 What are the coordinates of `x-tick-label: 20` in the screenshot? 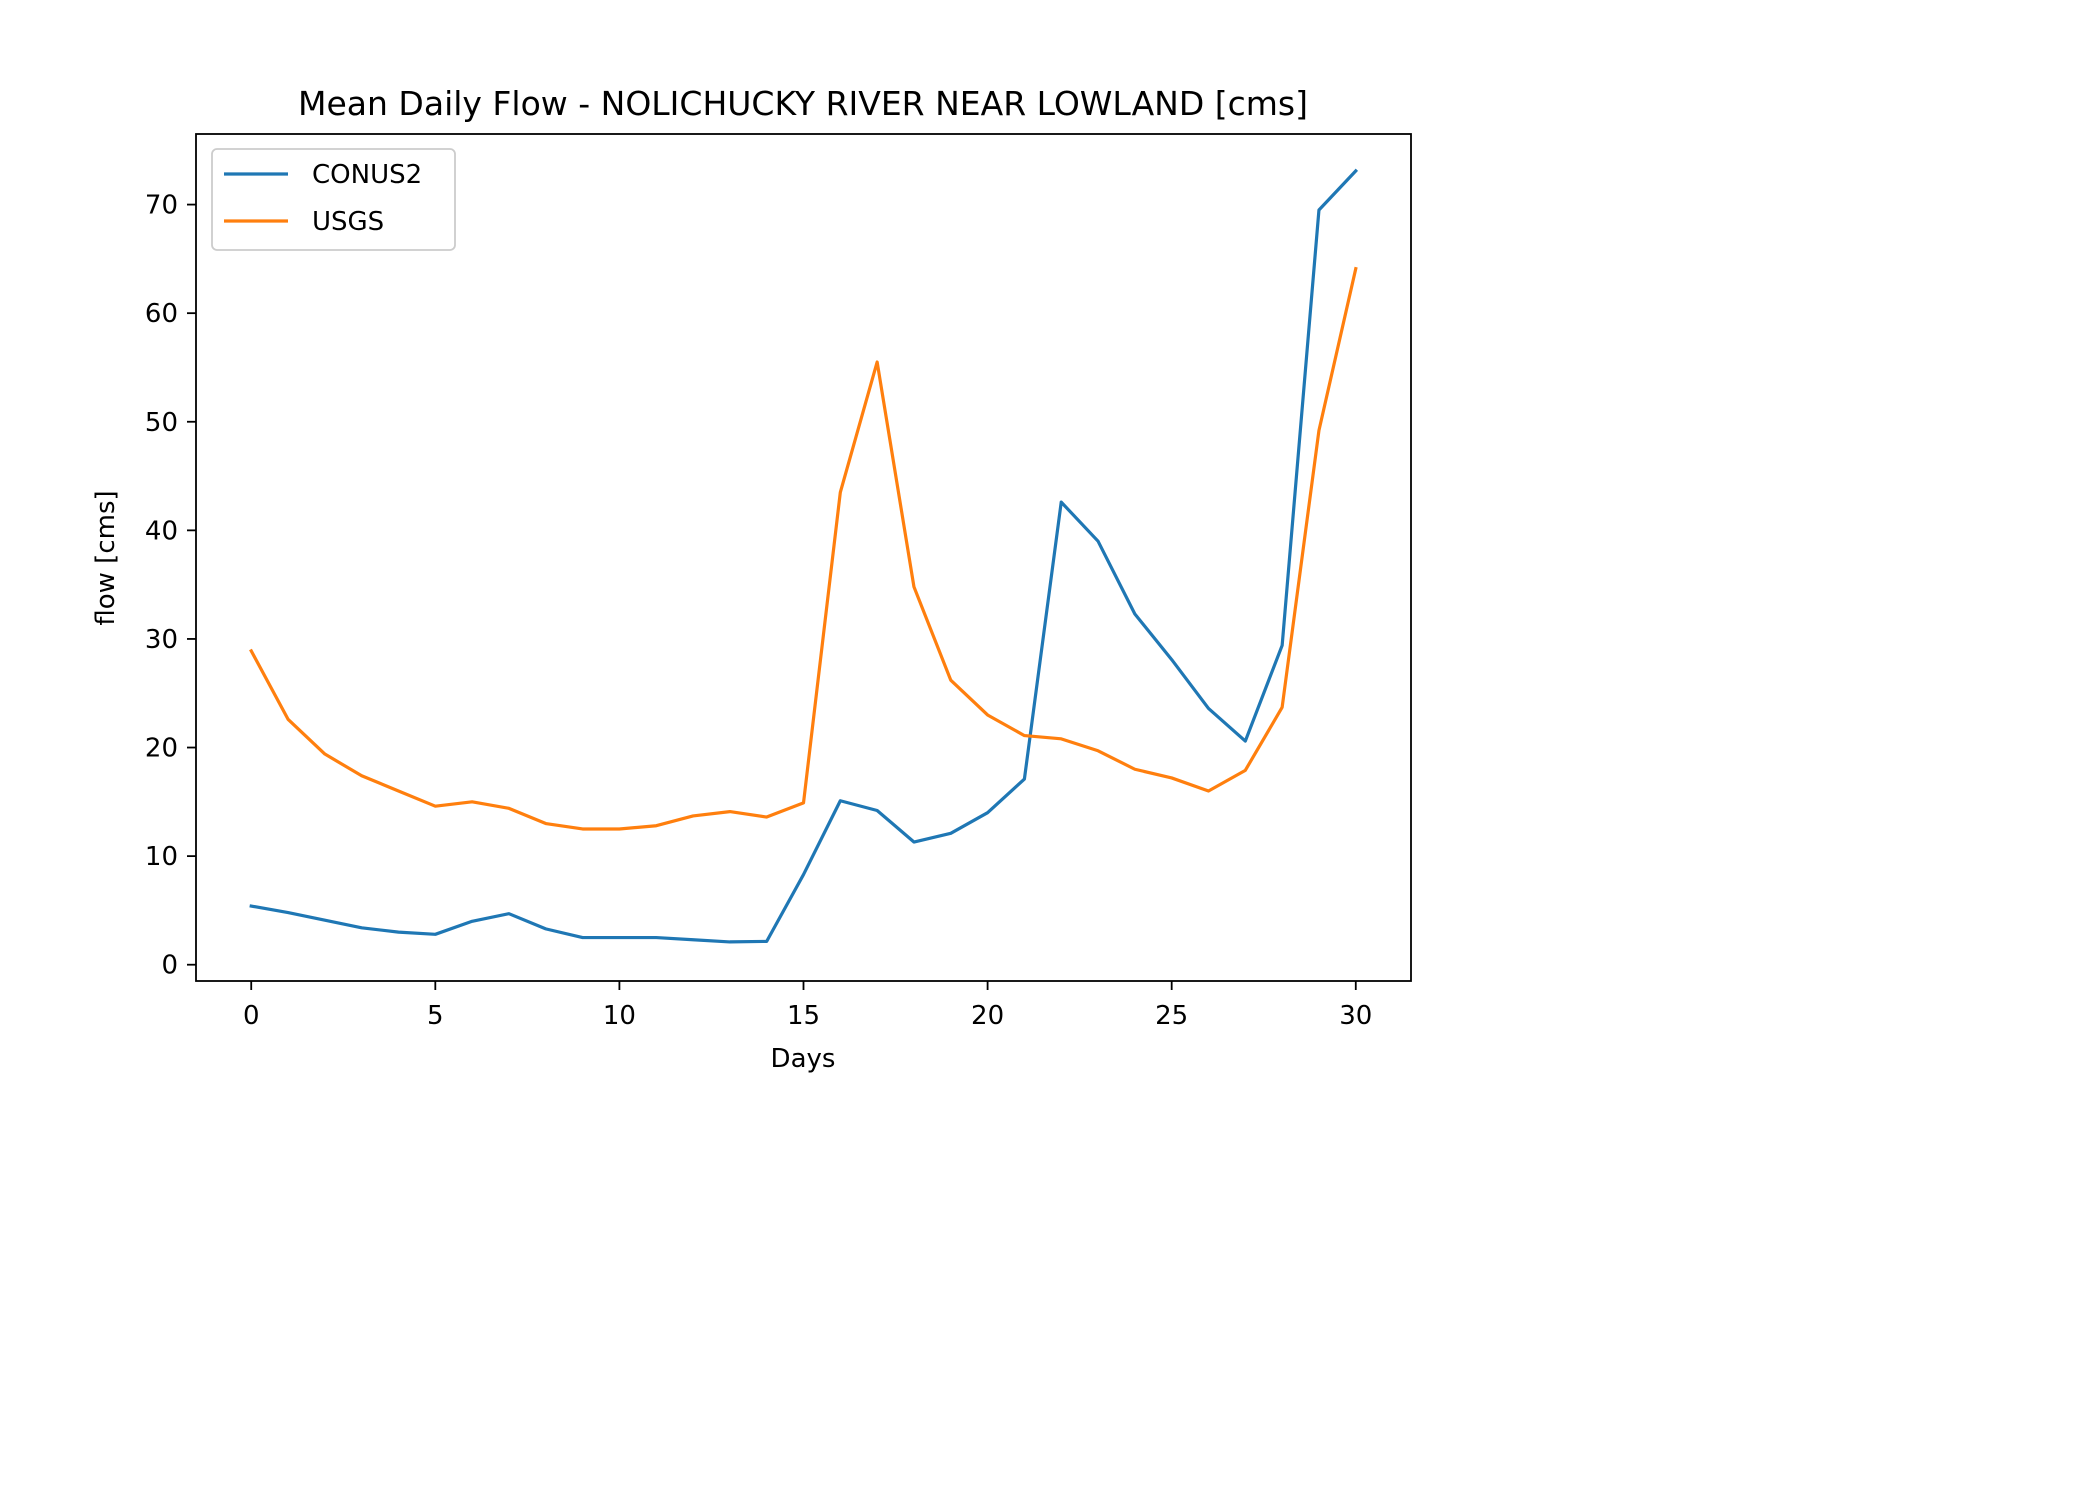 It's located at (987, 1016).